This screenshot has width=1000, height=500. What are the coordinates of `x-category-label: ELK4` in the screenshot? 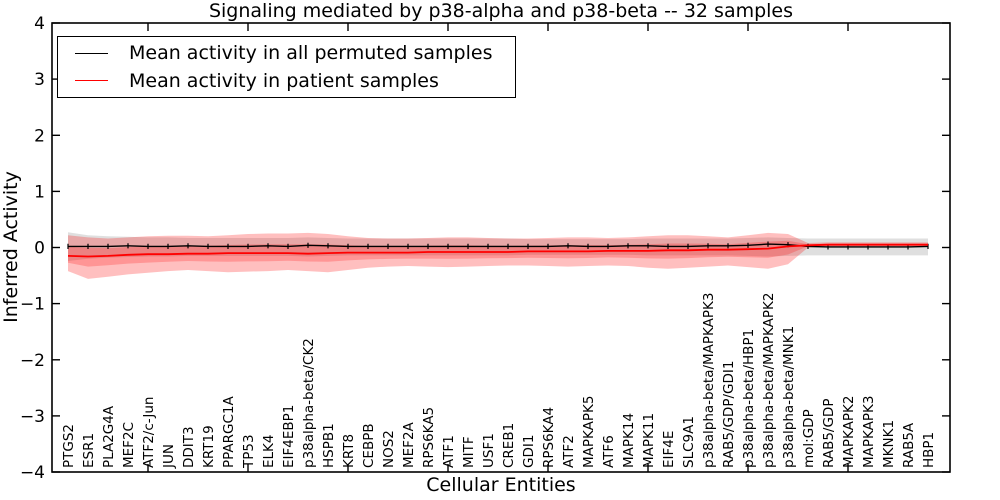 It's located at (269, 452).